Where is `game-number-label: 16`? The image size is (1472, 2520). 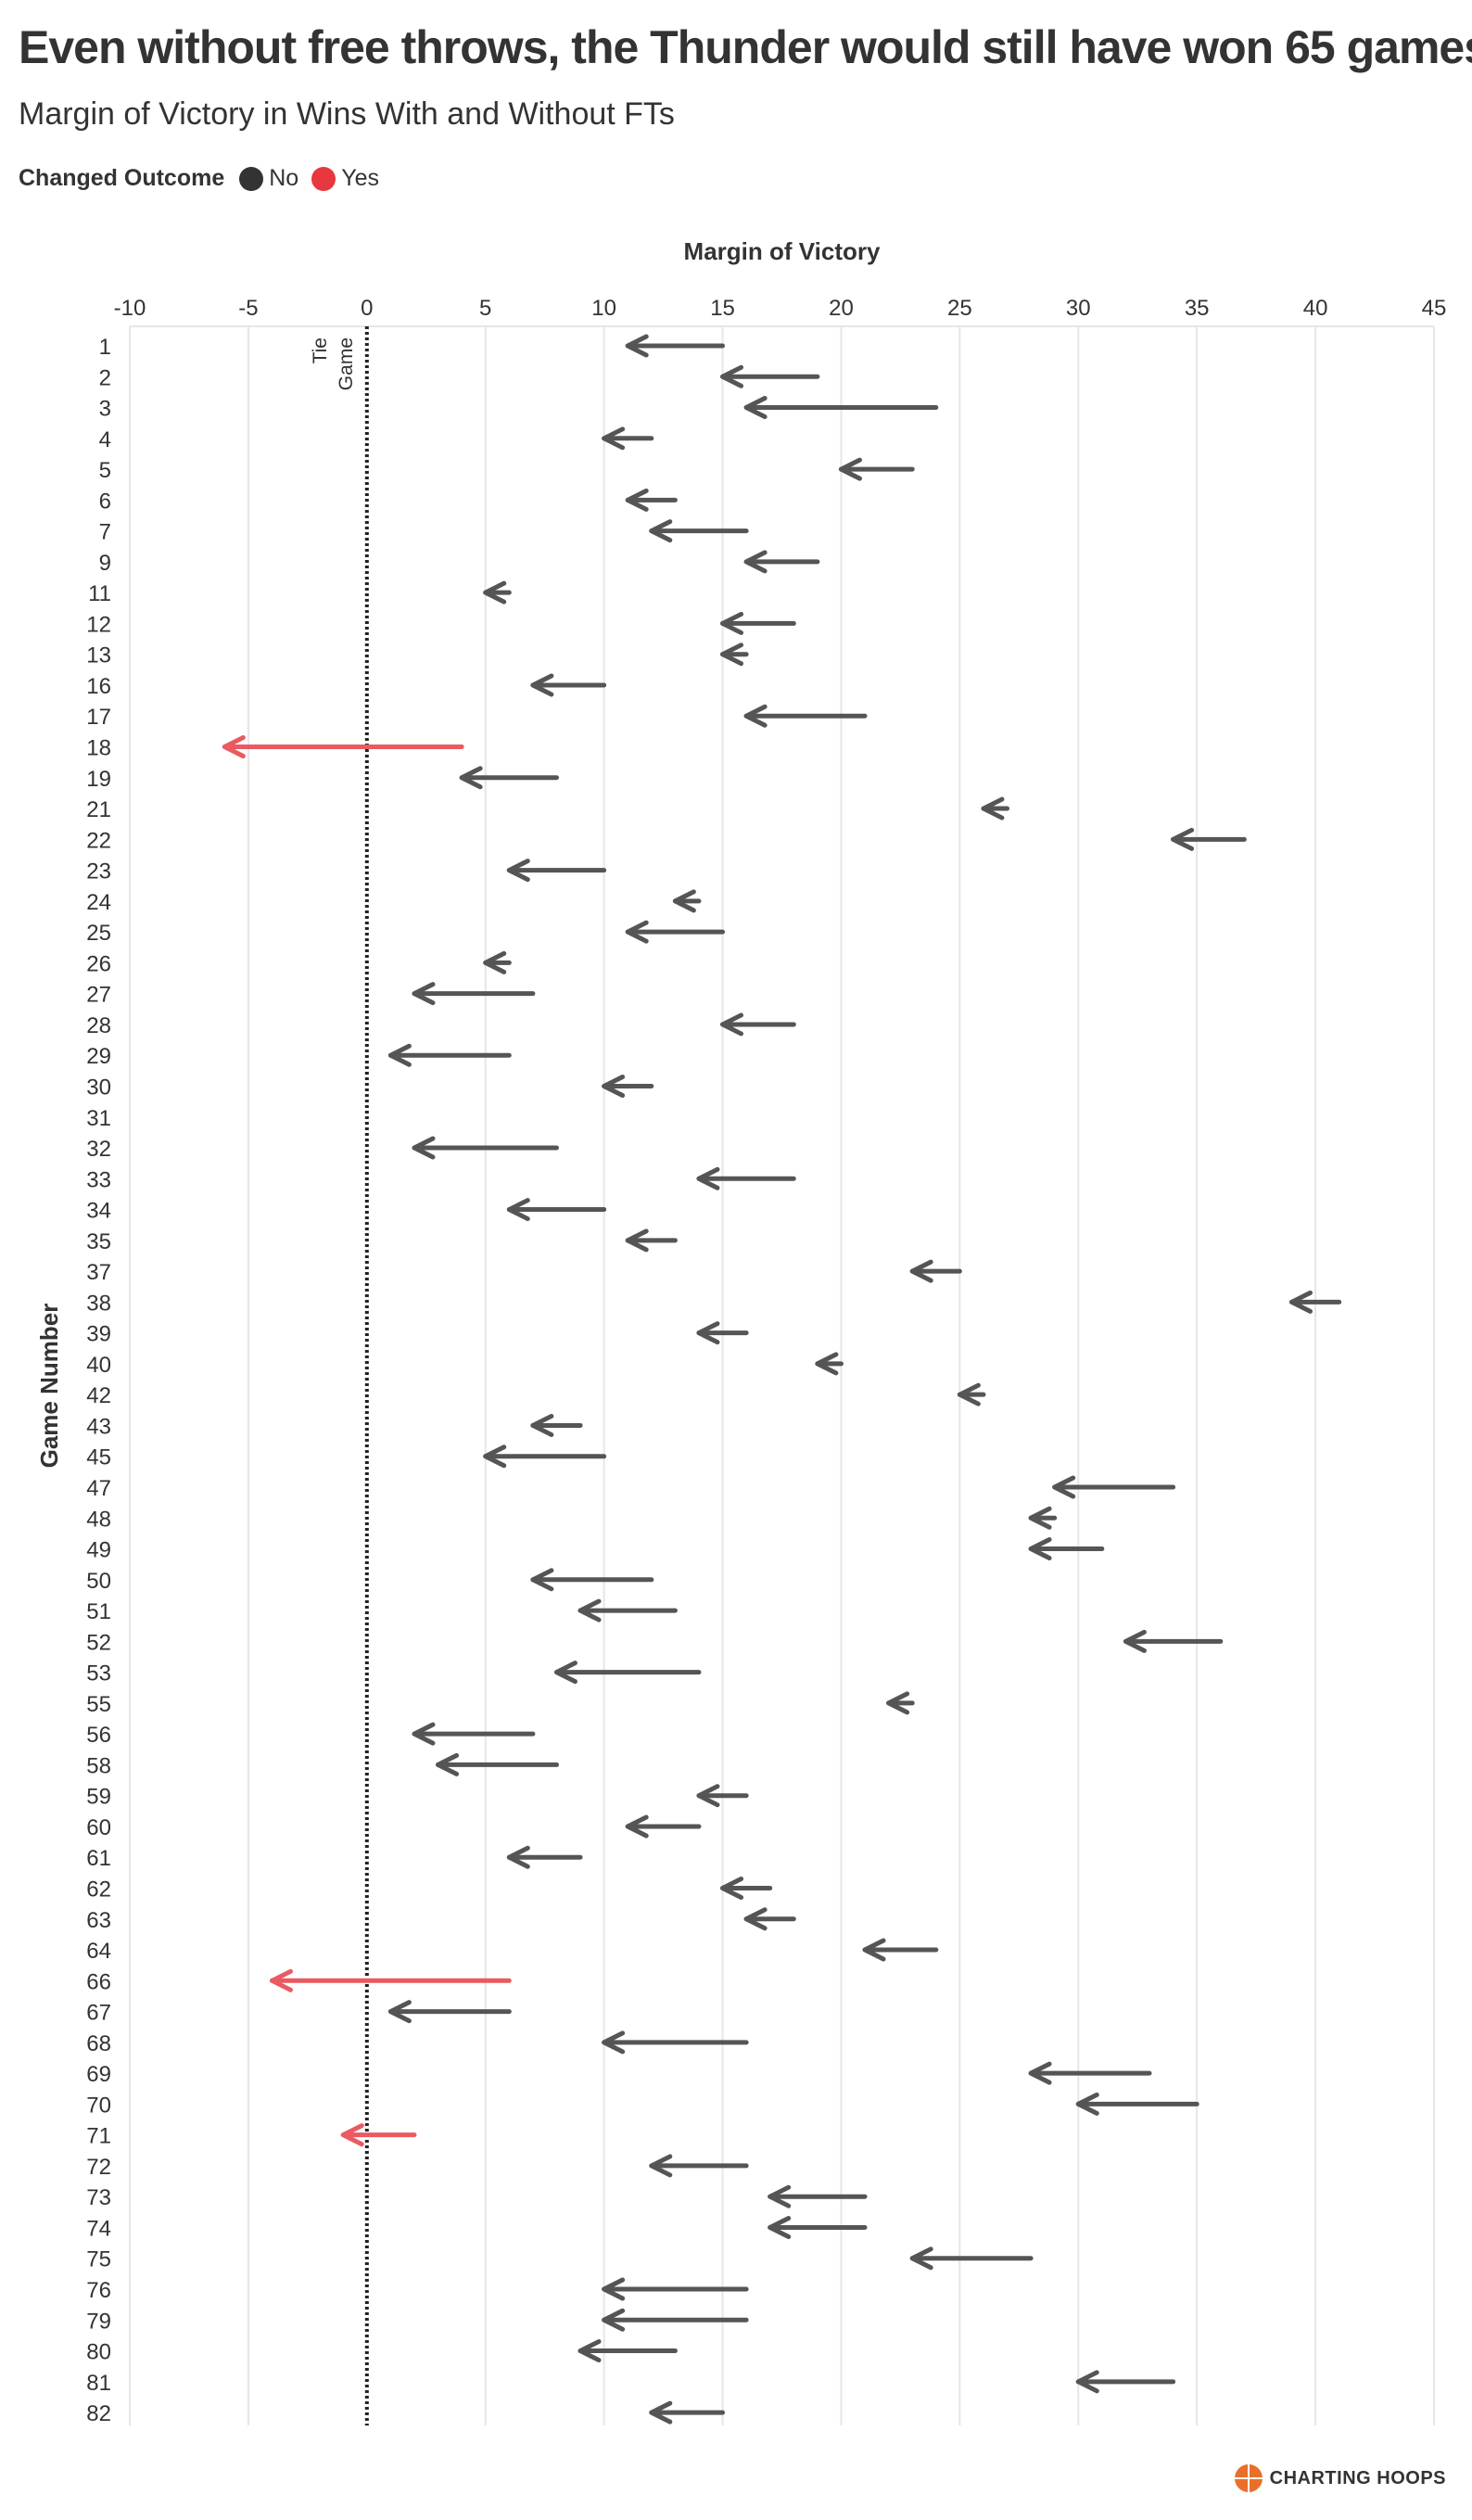 game-number-label: 16 is located at coordinates (98, 686).